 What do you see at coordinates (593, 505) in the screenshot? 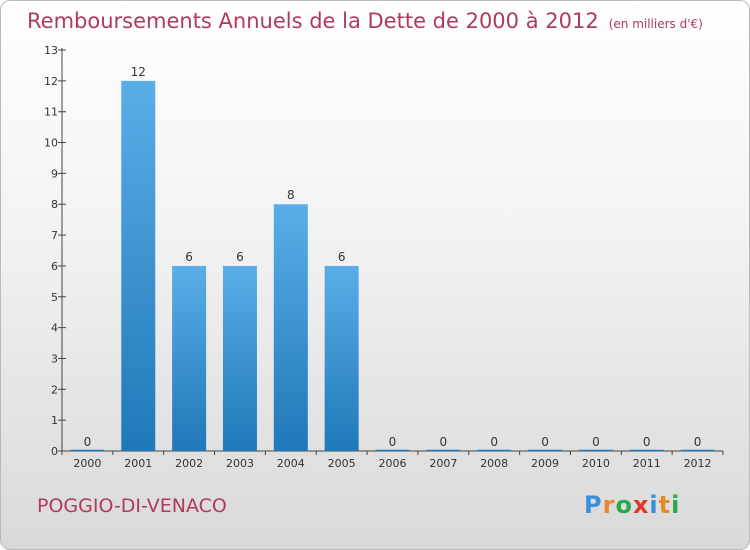
I see `logo-letter: P` at bounding box center [593, 505].